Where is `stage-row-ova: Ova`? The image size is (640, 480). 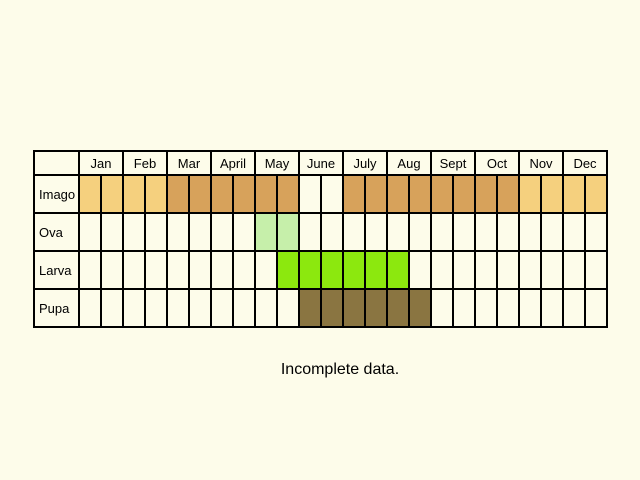 stage-row-ova: Ova is located at coordinates (320, 232).